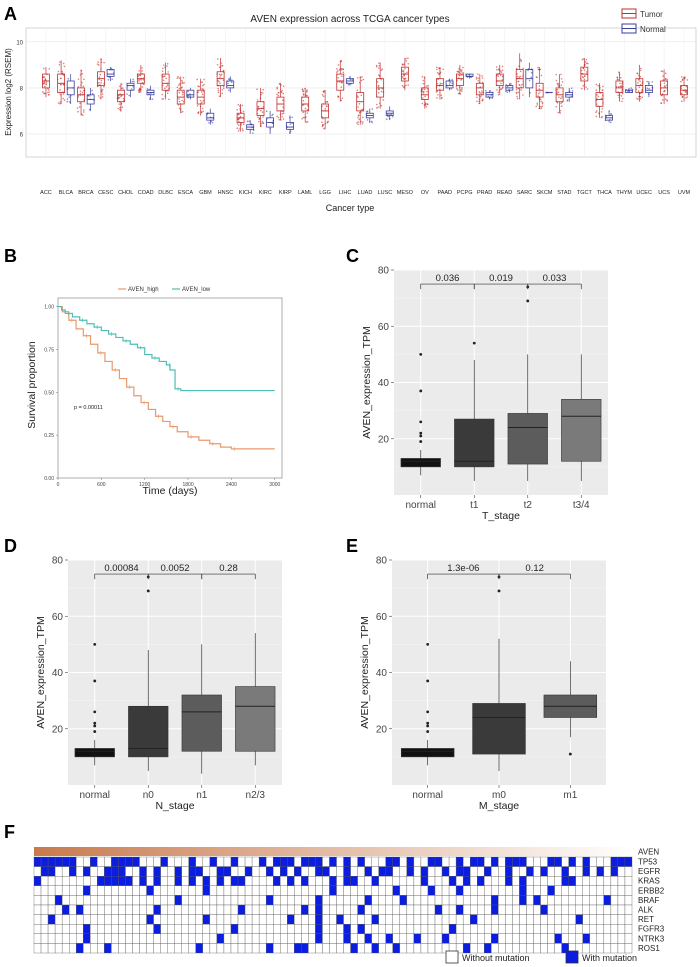 The image size is (700, 967). Describe the element at coordinates (174, 806) in the screenshot. I see `x-axis-label: N_stage` at that location.